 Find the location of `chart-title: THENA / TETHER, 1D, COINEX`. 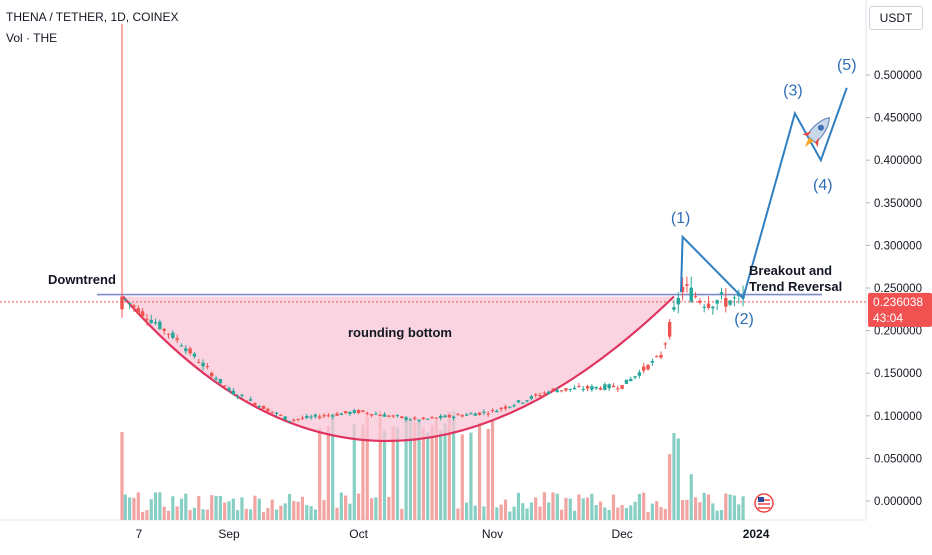

chart-title: THENA / TETHER, 1D, COINEX is located at coordinates (92, 17).